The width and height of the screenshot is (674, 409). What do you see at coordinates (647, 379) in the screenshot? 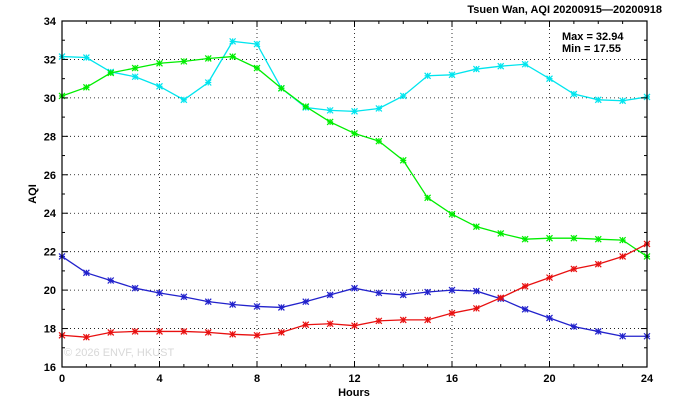
I see `x-tick-label-24: 24` at bounding box center [647, 379].